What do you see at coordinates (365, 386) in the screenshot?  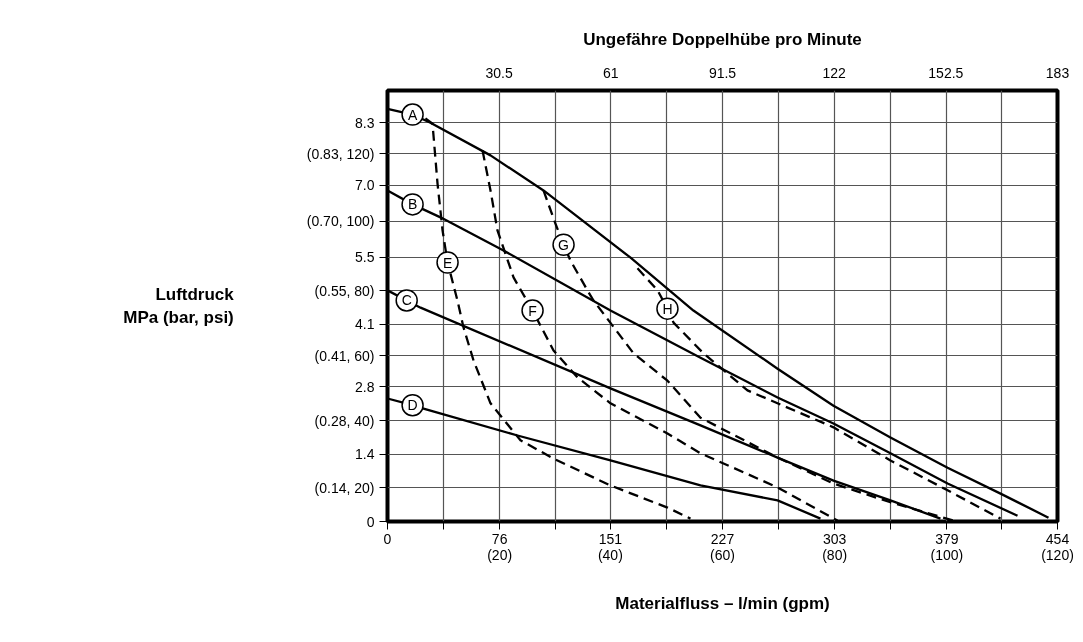 I see `y-tick-label: 2.8` at bounding box center [365, 386].